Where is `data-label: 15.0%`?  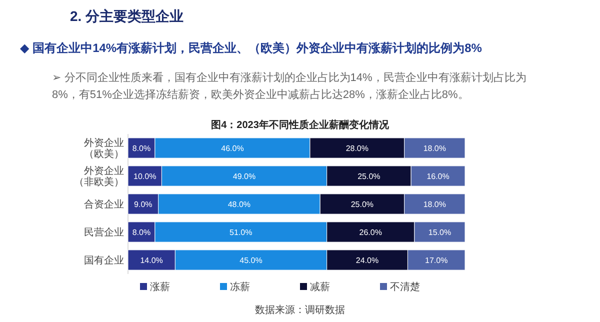 data-label: 15.0% is located at coordinates (440, 232).